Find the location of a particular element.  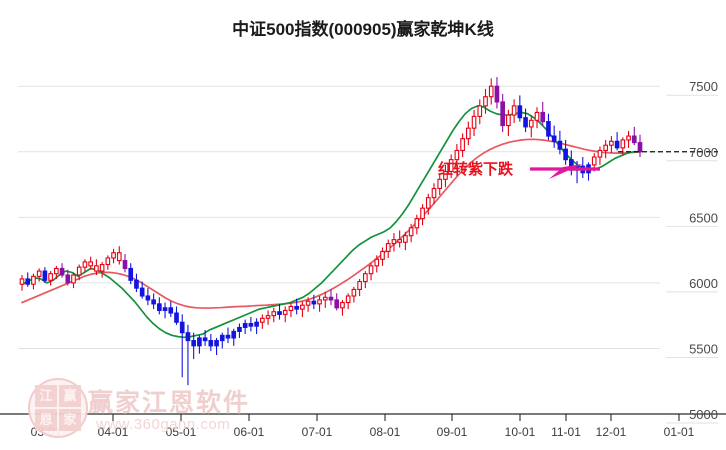

brand-watermark: 赢家江恩软件 is located at coordinates (169, 403).